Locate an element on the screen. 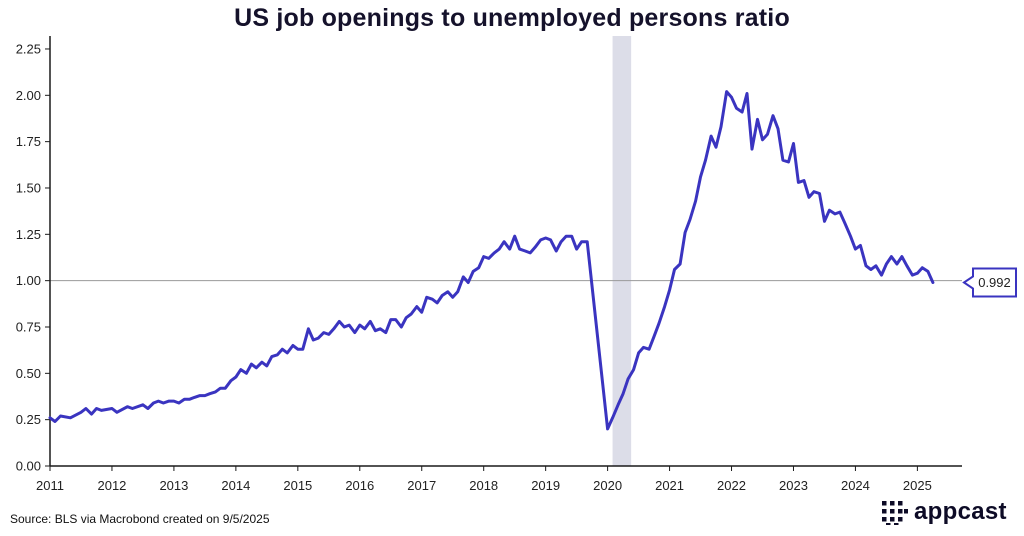 This screenshot has width=1024, height=536. recession-shading is located at coordinates (622, 251).